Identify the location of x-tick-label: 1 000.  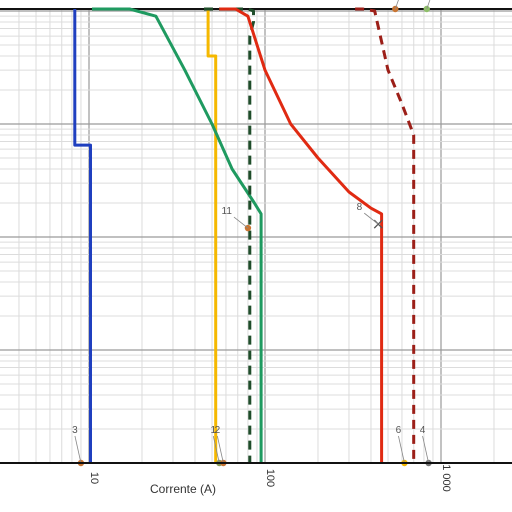
(446, 478).